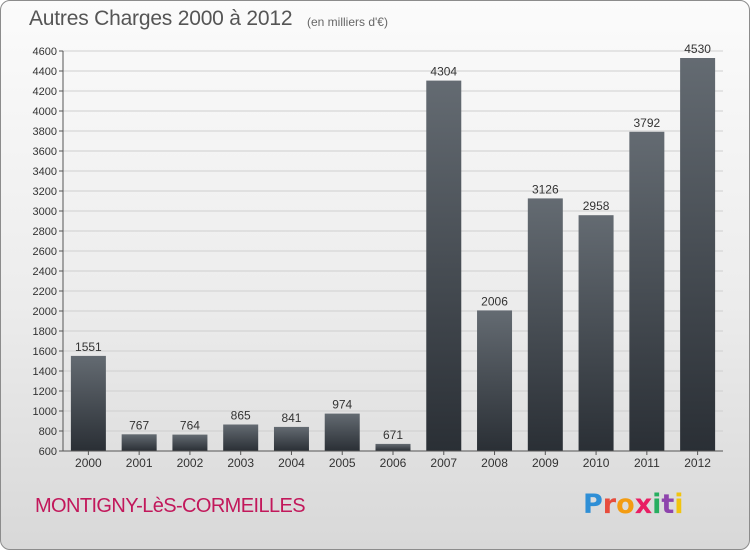 This screenshot has width=750, height=550. What do you see at coordinates (545, 463) in the screenshot?
I see `x-tick-label: 2009` at bounding box center [545, 463].